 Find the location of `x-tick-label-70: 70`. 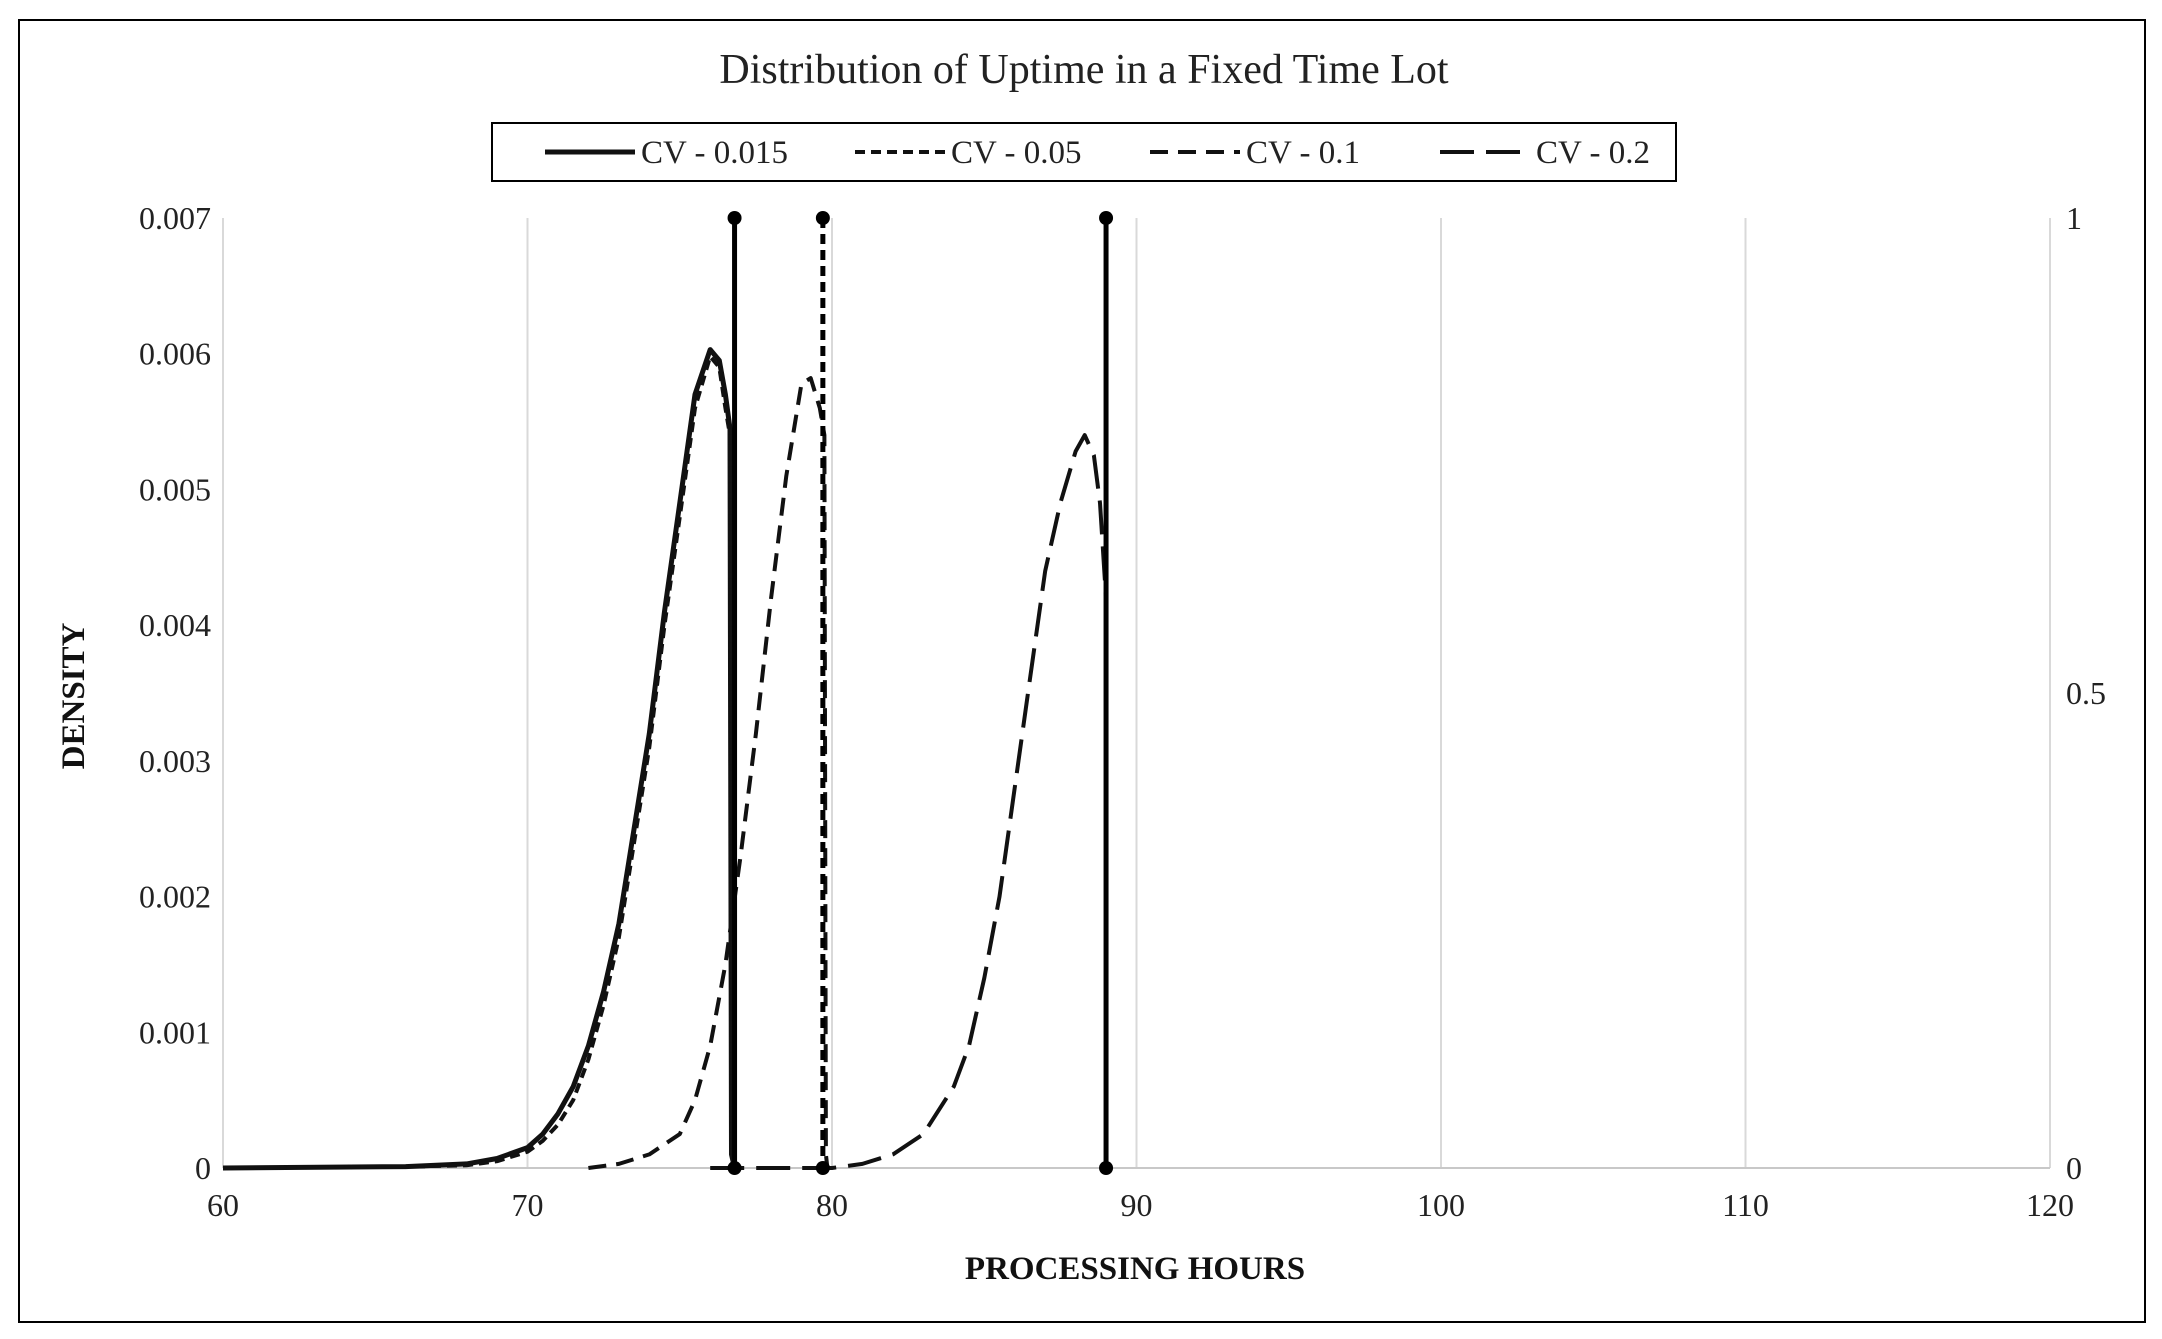

x-tick-label-70: 70 is located at coordinates (528, 1205).